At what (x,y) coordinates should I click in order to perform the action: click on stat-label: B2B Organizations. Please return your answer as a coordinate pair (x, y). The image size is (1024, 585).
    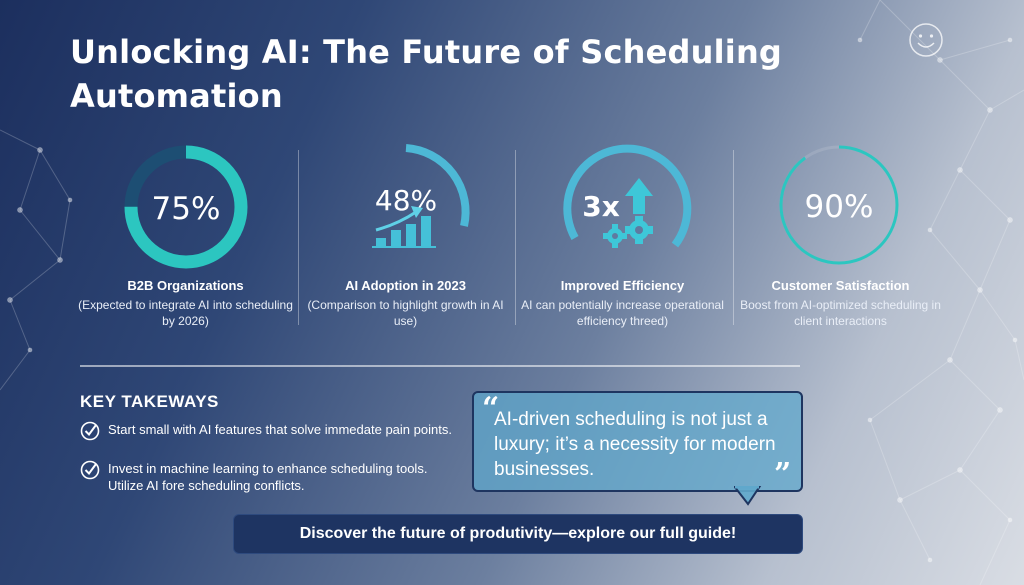
    Looking at the image, I should click on (185, 285).